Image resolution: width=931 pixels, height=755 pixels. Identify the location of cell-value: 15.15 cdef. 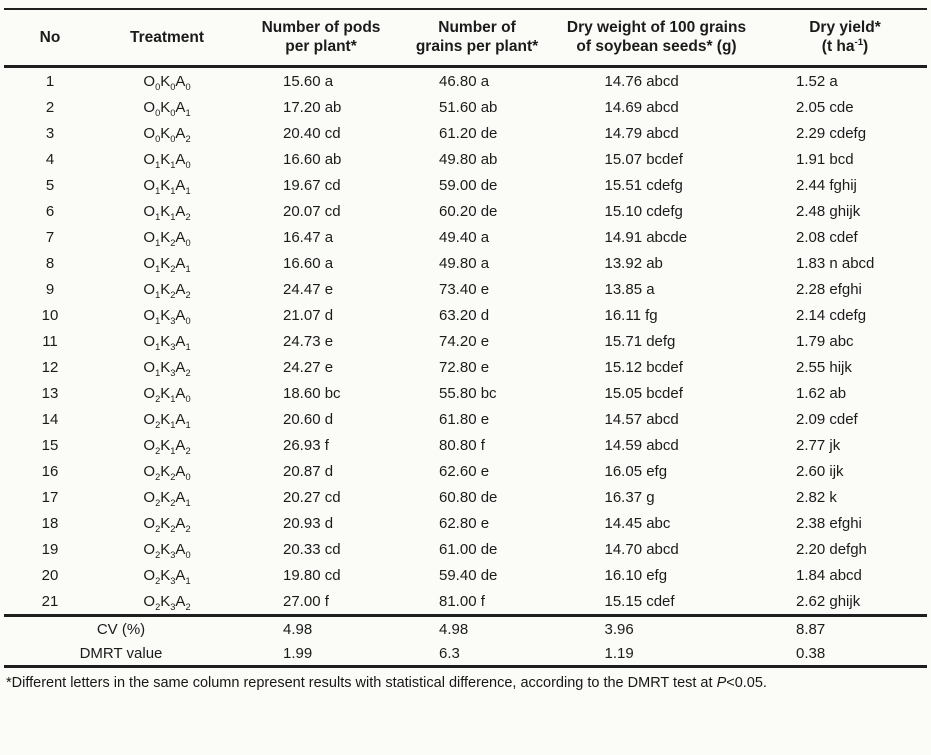
(639, 601).